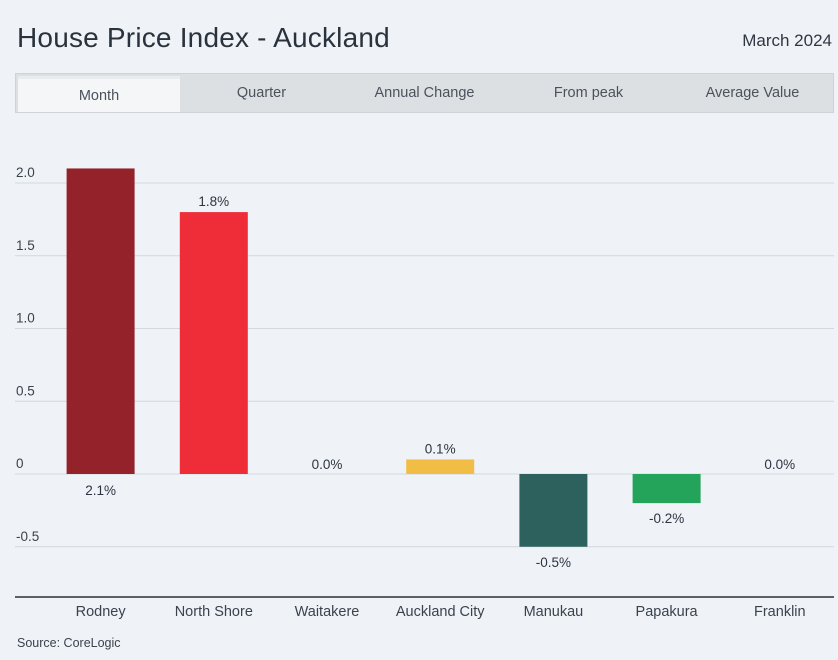 This screenshot has width=838, height=660. Describe the element at coordinates (666, 489) in the screenshot. I see `bar-papakura` at that location.